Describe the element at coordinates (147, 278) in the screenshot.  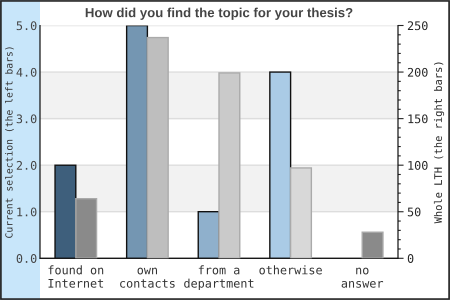
I see `x-tick-label: own contacts` at that location.